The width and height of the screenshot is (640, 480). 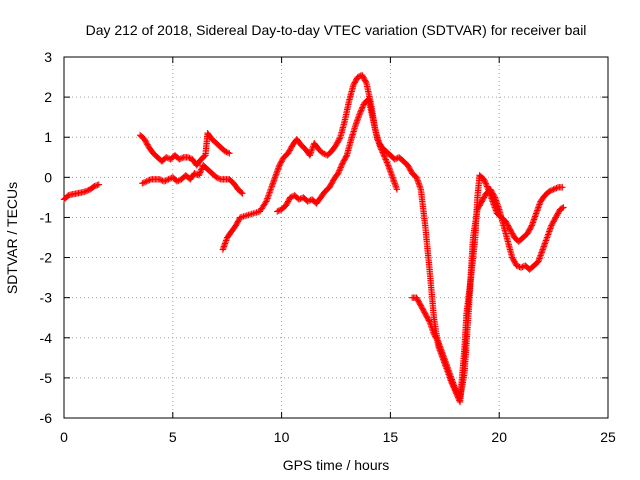 What do you see at coordinates (46, 418) in the screenshot?
I see `y-tick-label: -6` at bounding box center [46, 418].